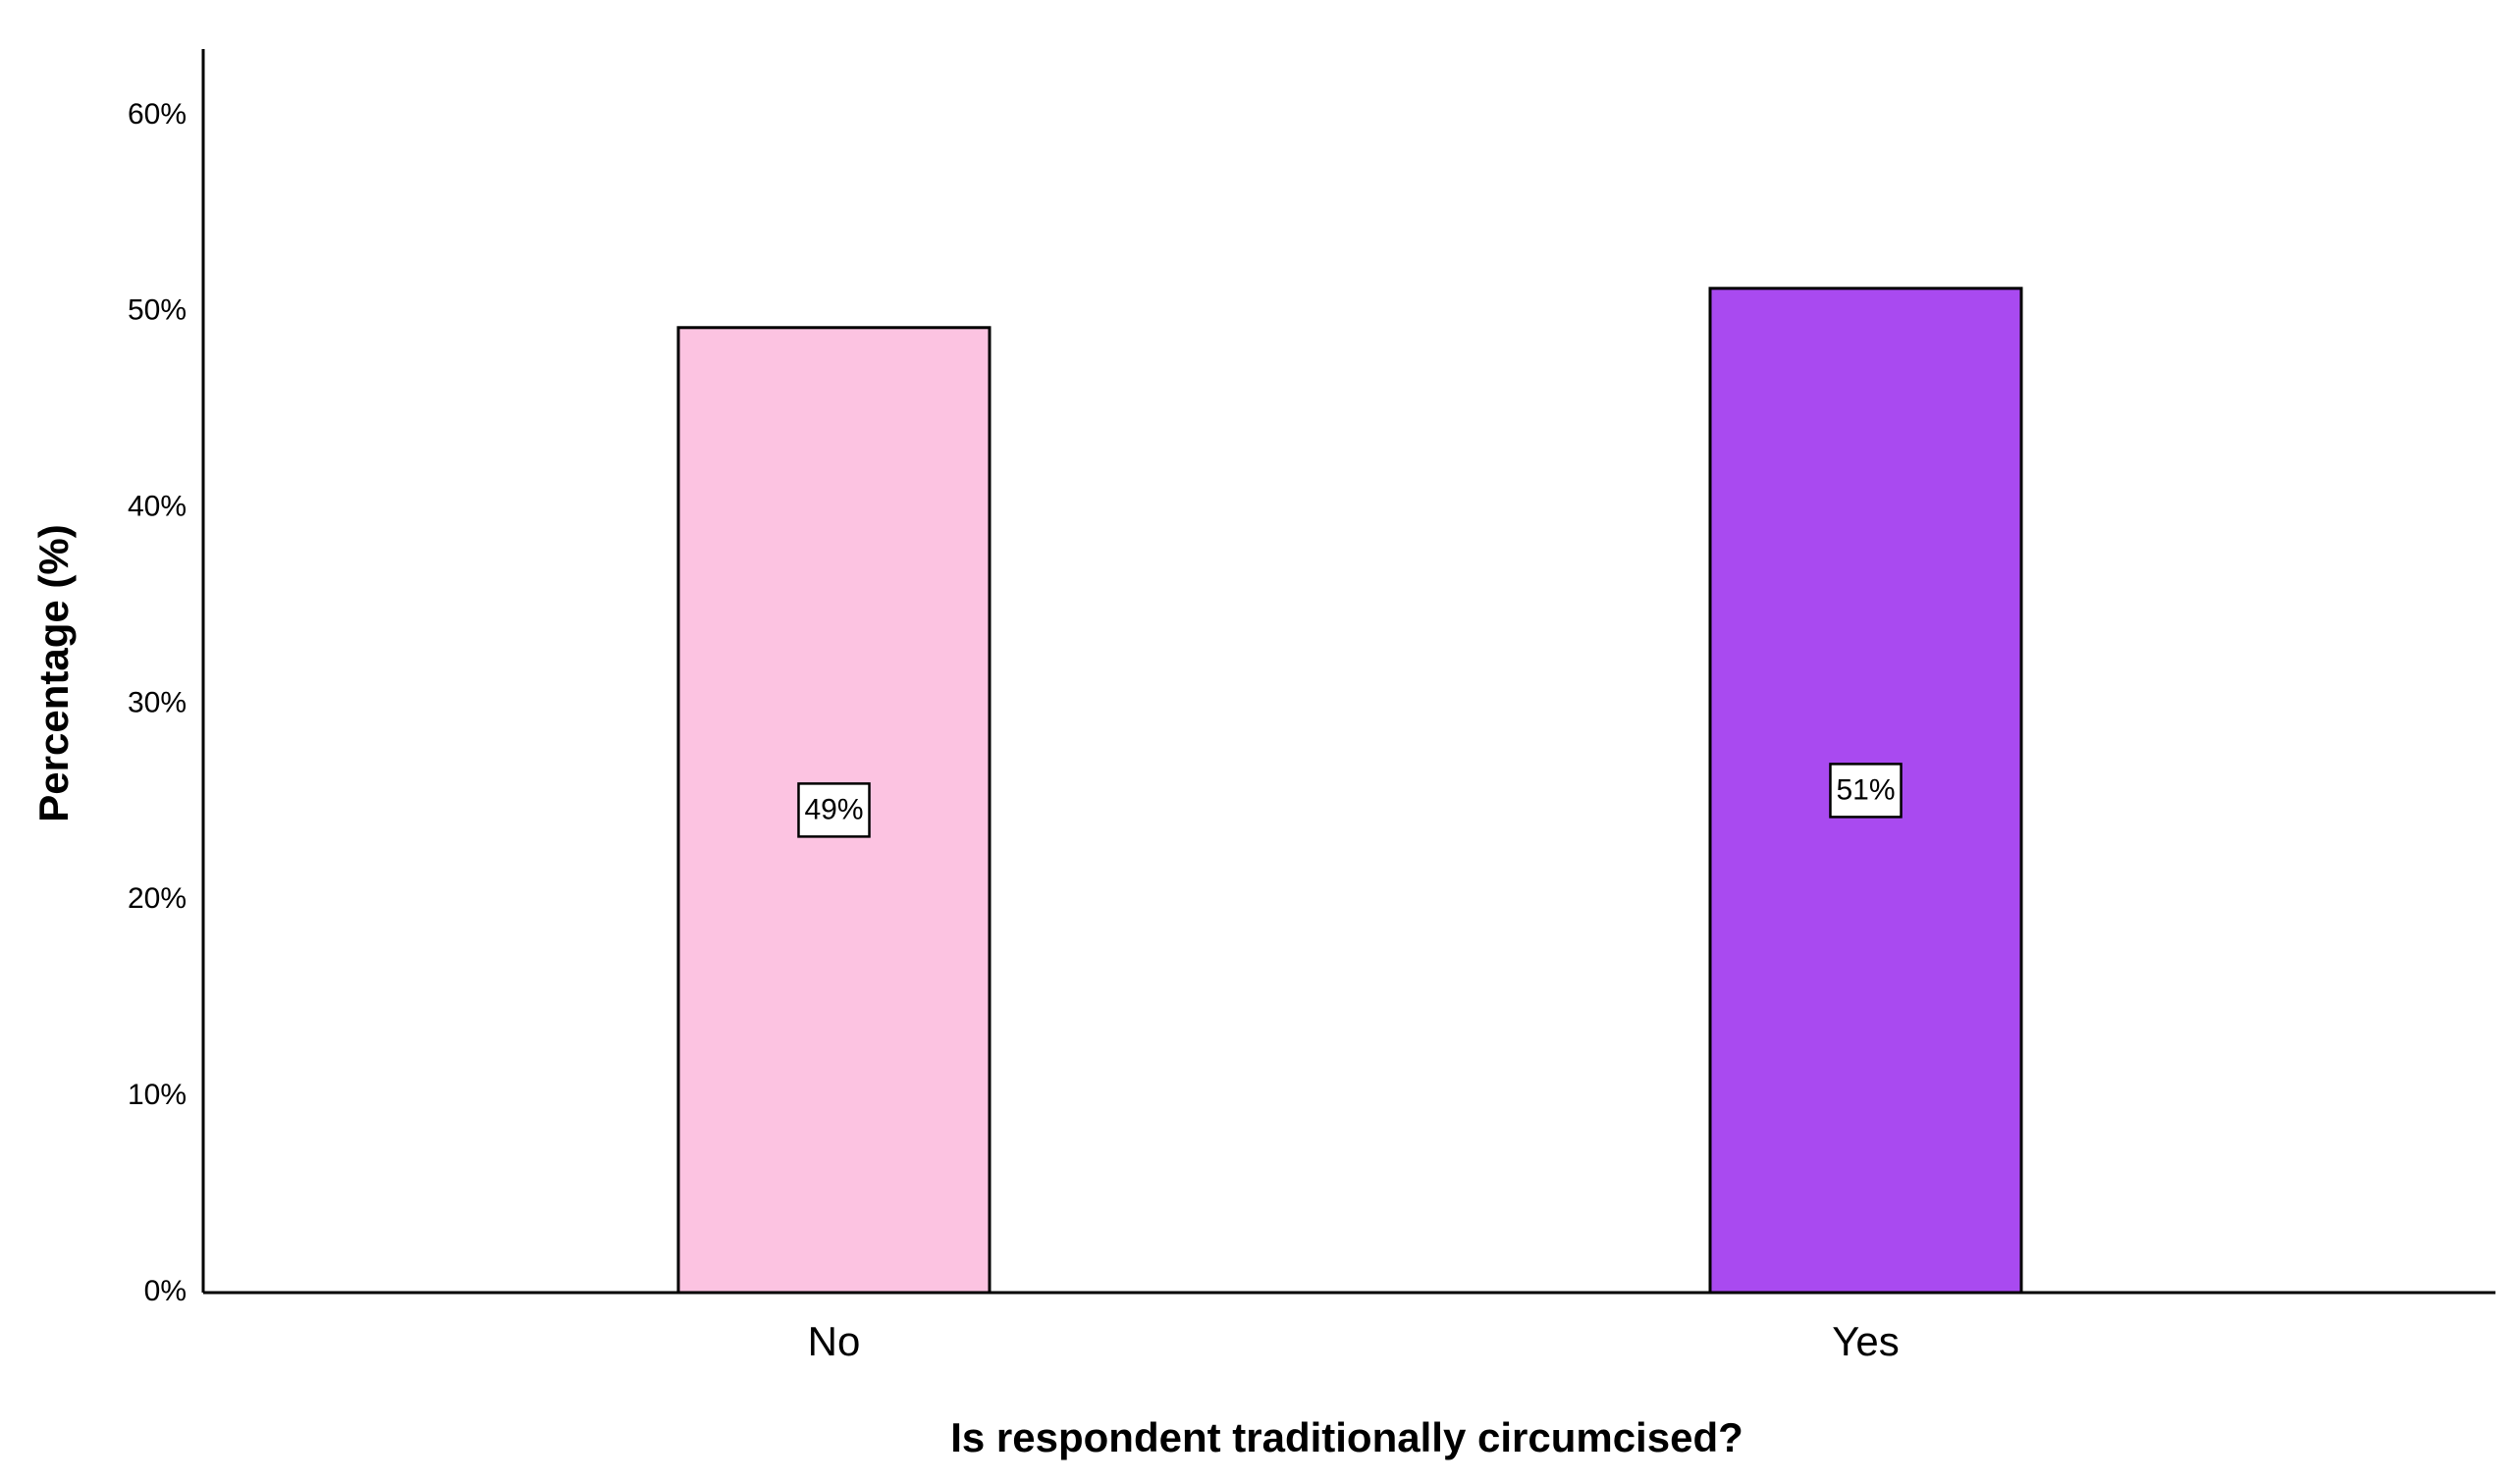 This screenshot has height=1483, width=2520. Describe the element at coordinates (157, 702) in the screenshot. I see `y-tick-label: 30%` at that location.